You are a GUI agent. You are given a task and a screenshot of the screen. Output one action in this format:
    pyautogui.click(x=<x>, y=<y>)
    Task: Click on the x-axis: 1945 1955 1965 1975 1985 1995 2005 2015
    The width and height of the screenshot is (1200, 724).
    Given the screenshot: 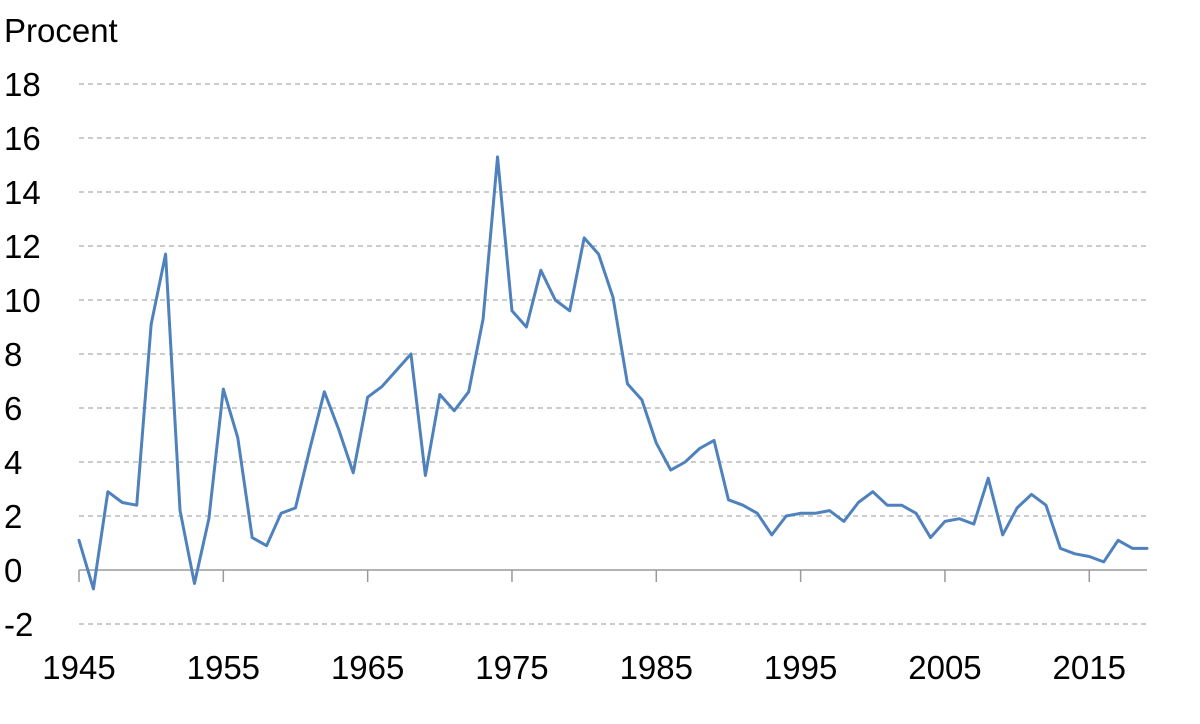 What is the action you would take?
    pyautogui.click(x=594, y=627)
    